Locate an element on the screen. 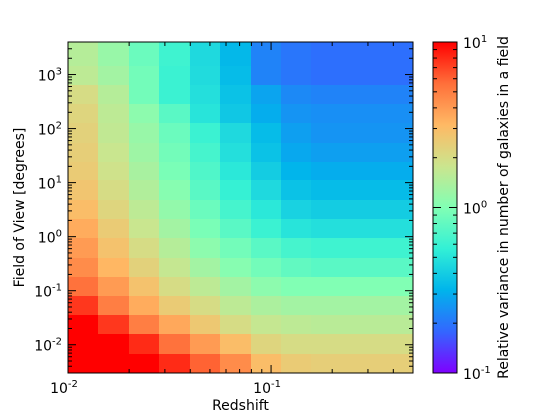 The height and width of the screenshot is (419, 554). y-tick-label: 101 is located at coordinates (50, 184).